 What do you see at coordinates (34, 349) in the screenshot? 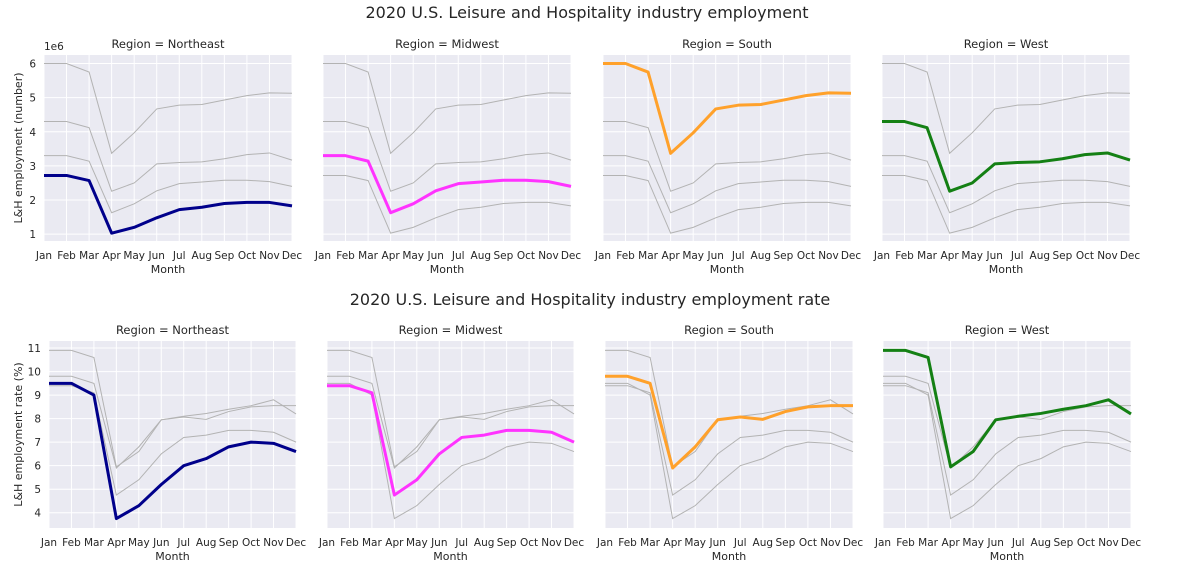
I see `y-tick-label: 11` at bounding box center [34, 349].